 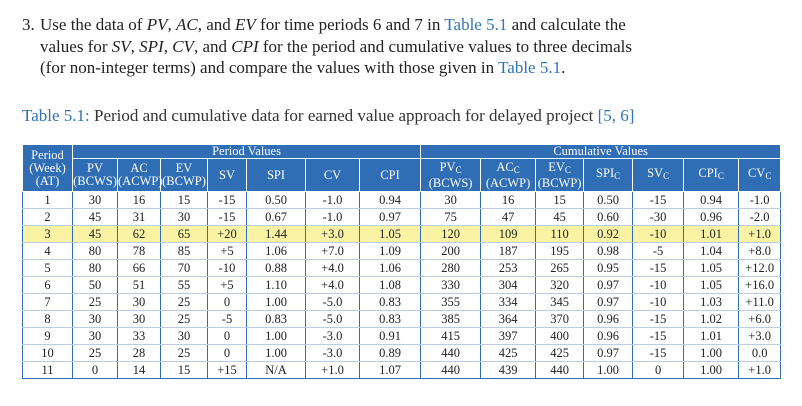 I want to click on column-header: SVC, so click(x=658, y=175).